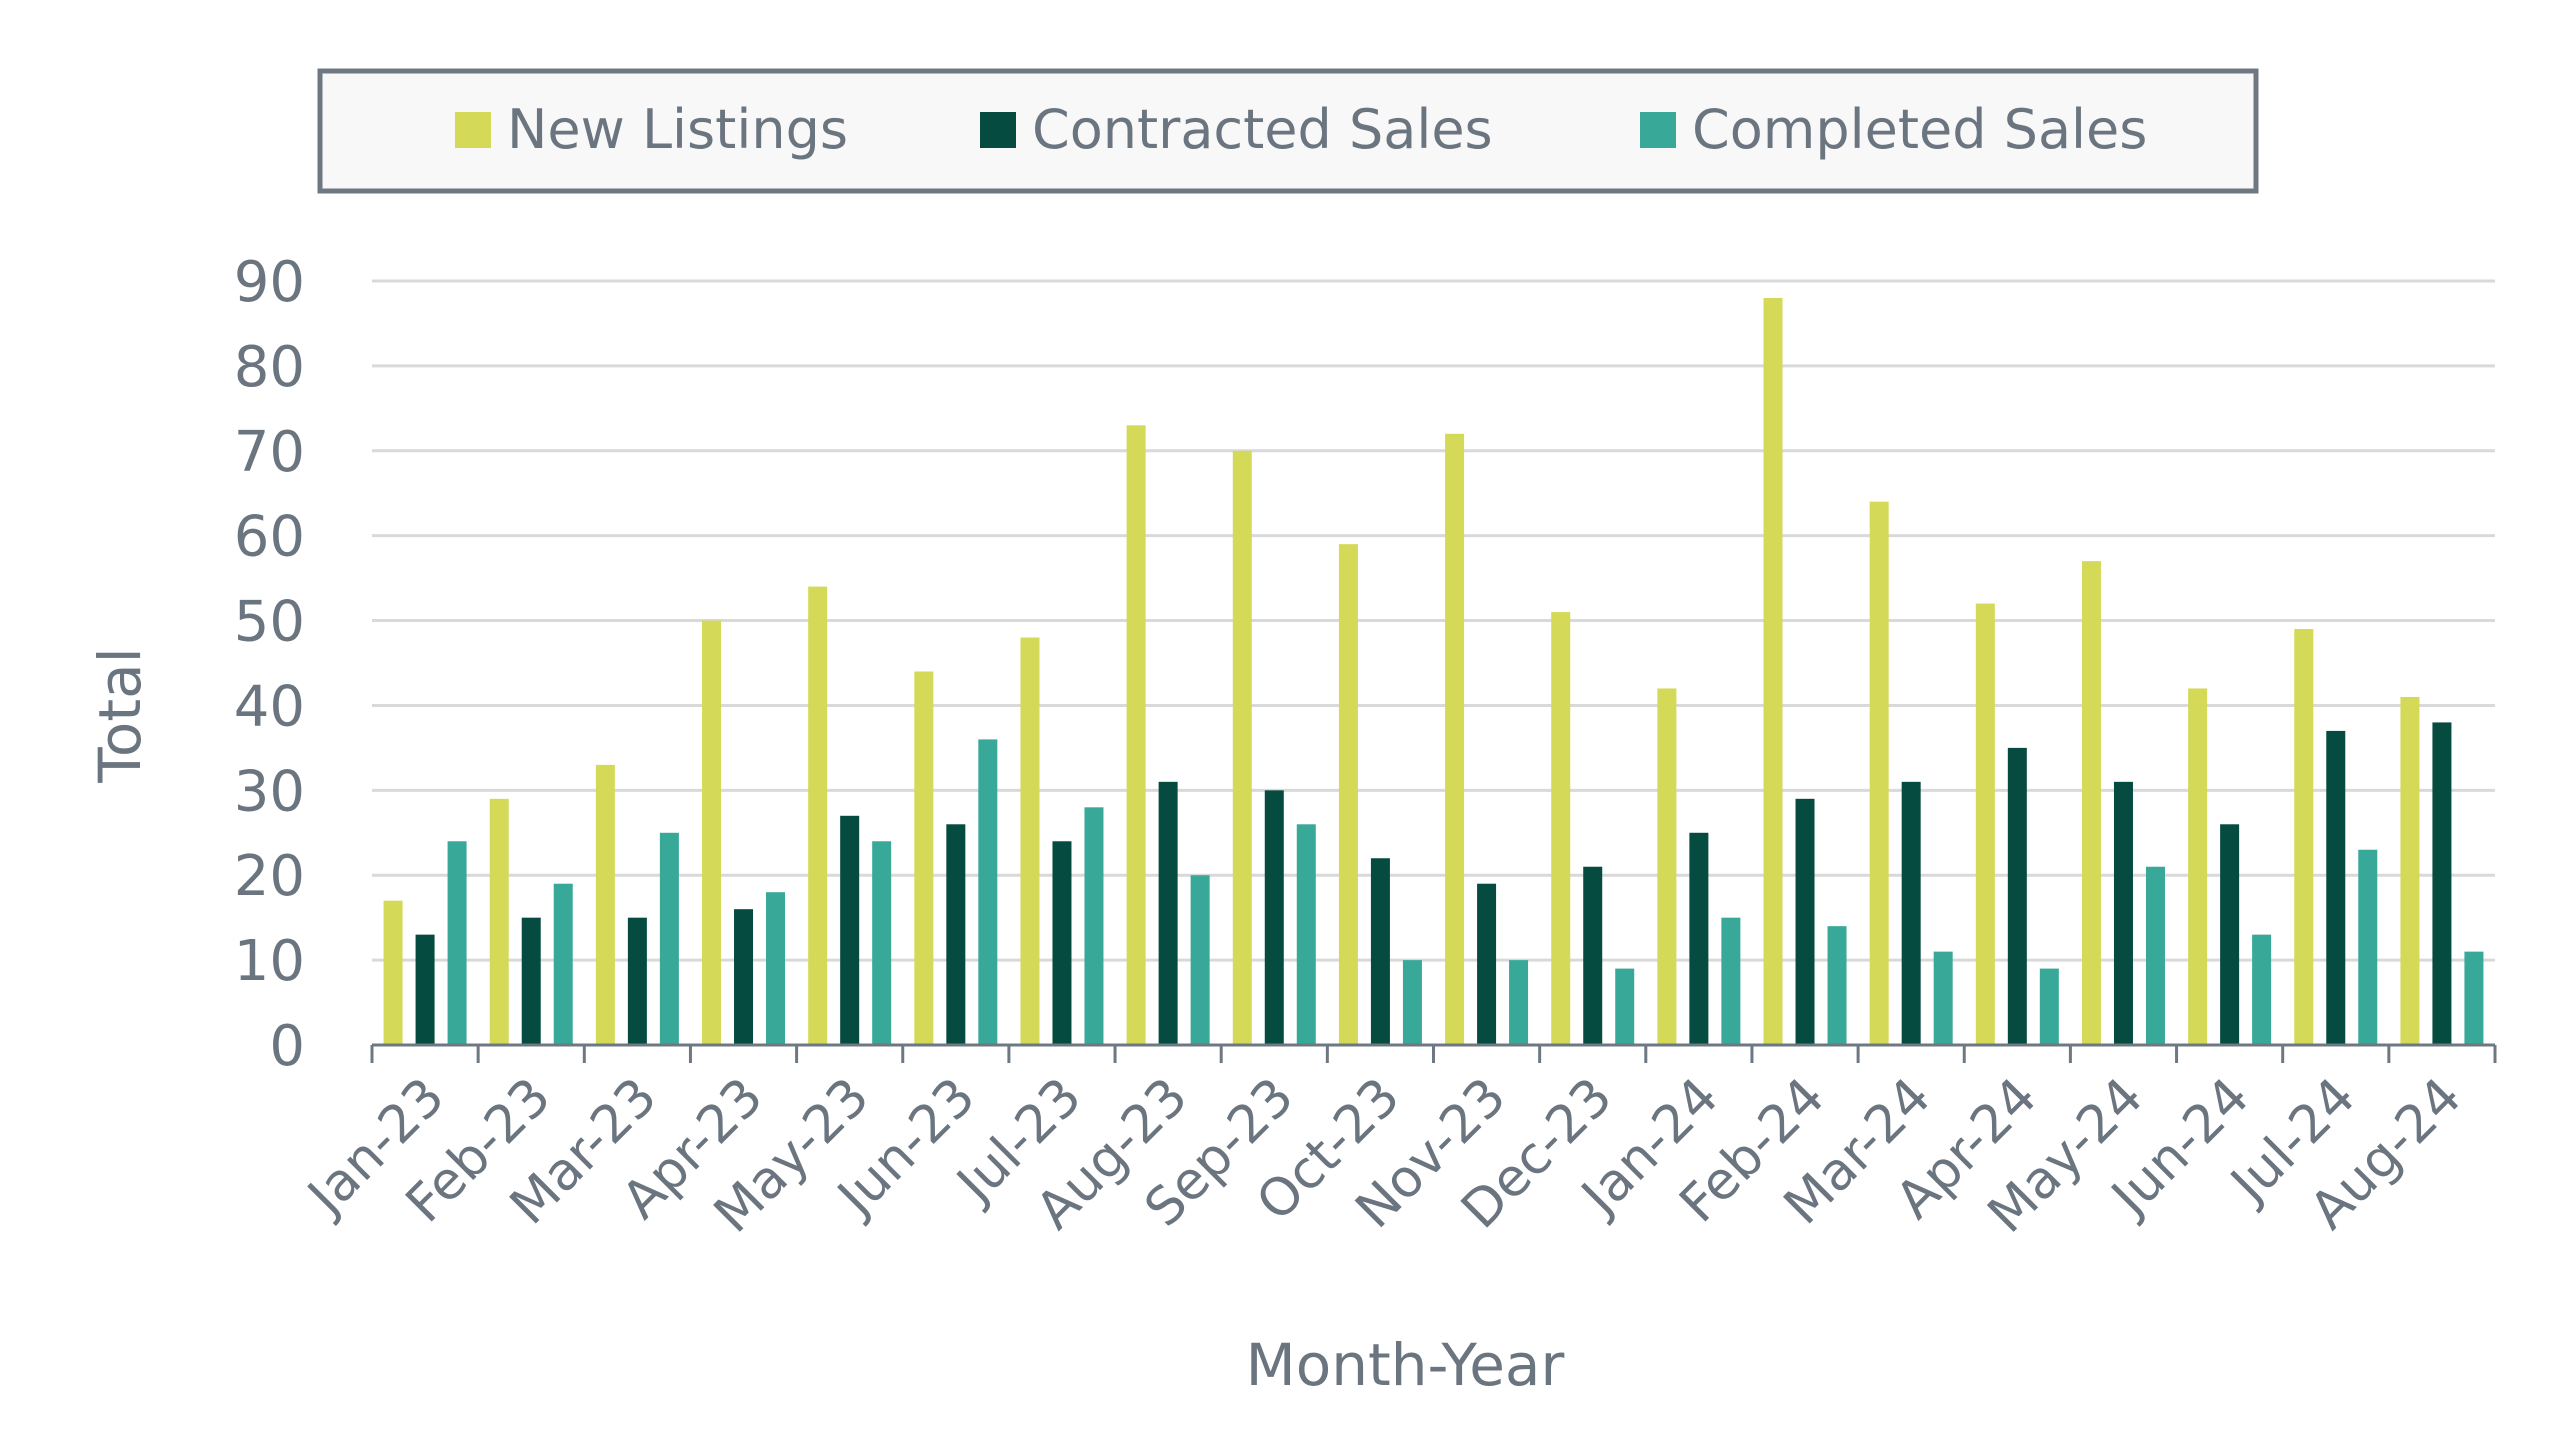  I want to click on x-axis, so click(1433, 1053).